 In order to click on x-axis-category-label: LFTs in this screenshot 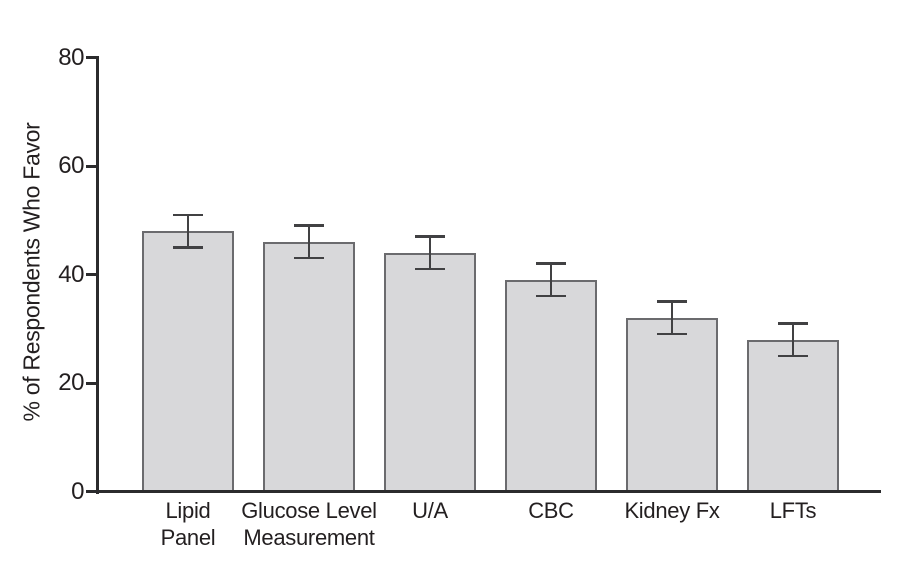, I will do `click(793, 510)`.